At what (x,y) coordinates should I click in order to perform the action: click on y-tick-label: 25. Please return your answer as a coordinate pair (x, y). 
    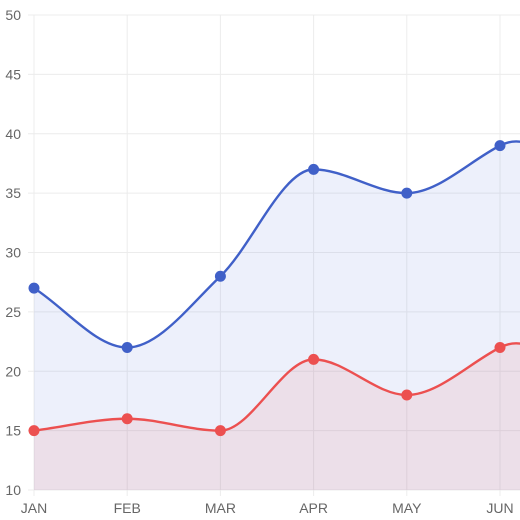
    Looking at the image, I should click on (13, 312).